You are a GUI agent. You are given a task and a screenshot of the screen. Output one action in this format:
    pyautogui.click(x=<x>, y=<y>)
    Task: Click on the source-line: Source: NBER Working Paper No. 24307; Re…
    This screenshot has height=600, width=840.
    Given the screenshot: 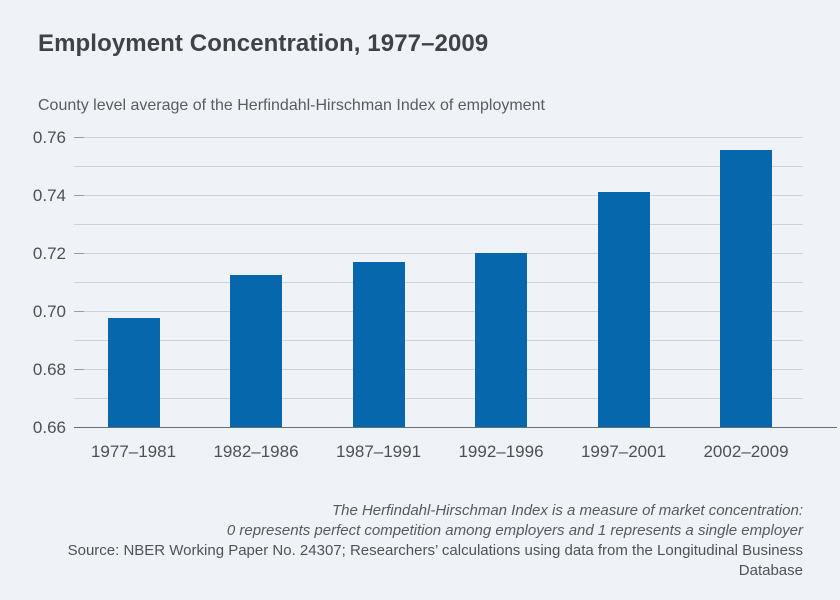 What is the action you would take?
    pyautogui.click(x=435, y=560)
    